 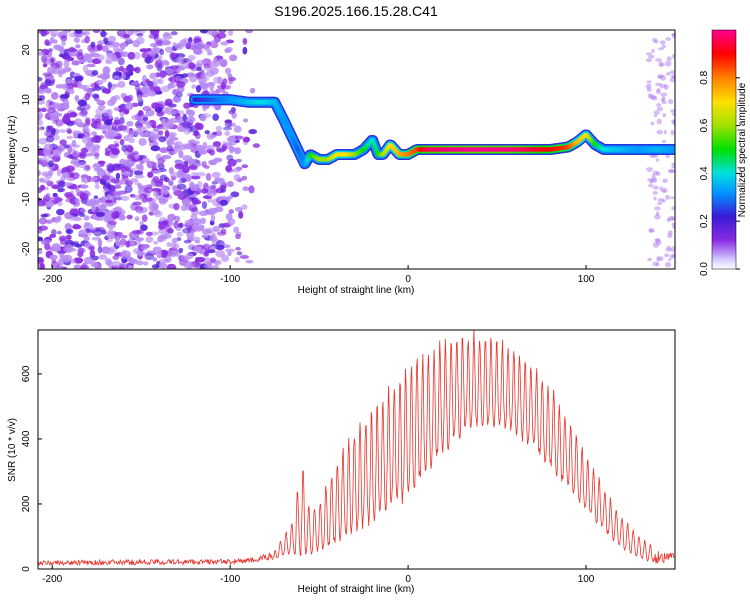 I want to click on x-tick-label: 100, so click(x=586, y=279).